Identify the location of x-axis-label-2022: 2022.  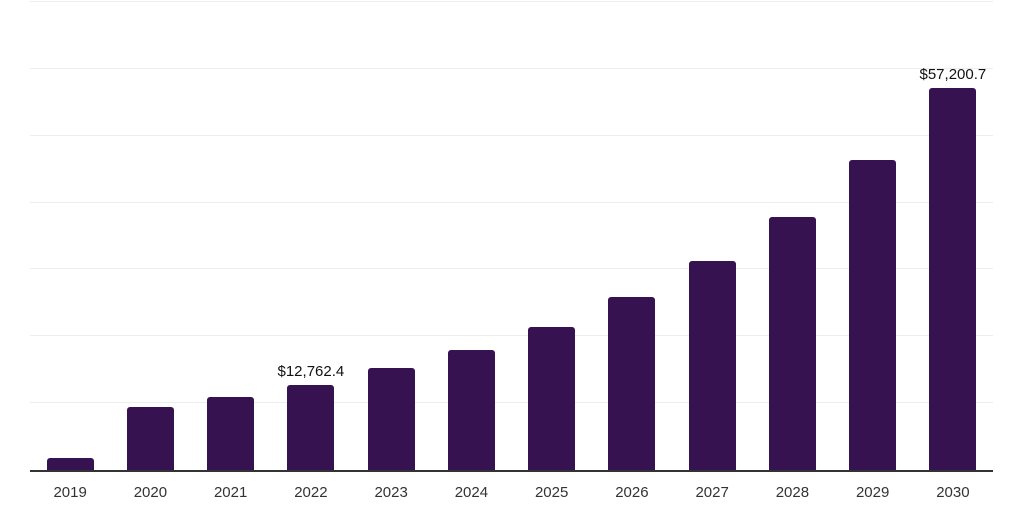
(311, 492).